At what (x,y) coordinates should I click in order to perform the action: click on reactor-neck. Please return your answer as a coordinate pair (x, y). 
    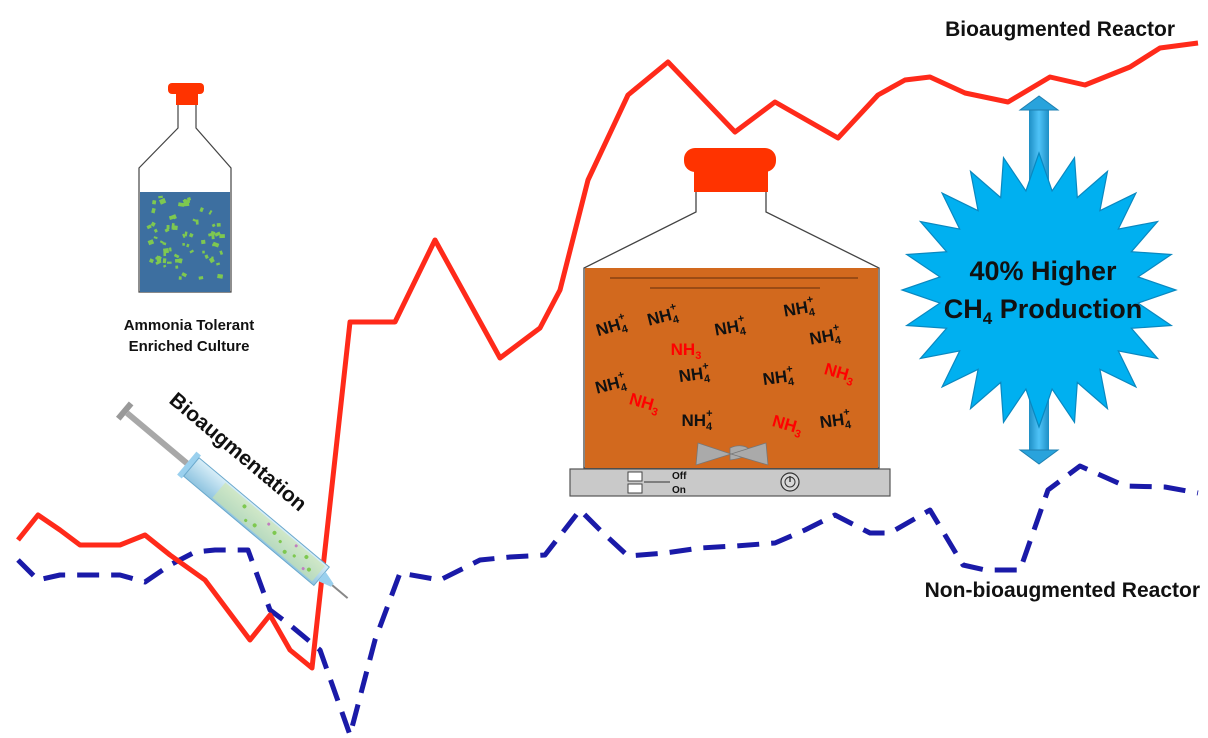
    Looking at the image, I should click on (731, 181).